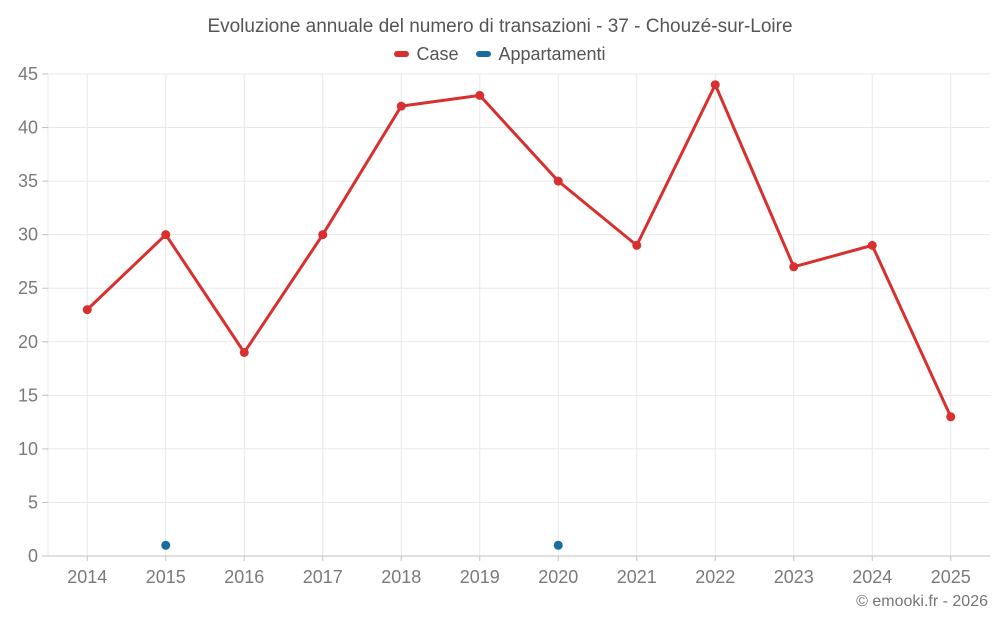  I want to click on copyright-watermark: © emooki.fr - 2026, so click(922, 601).